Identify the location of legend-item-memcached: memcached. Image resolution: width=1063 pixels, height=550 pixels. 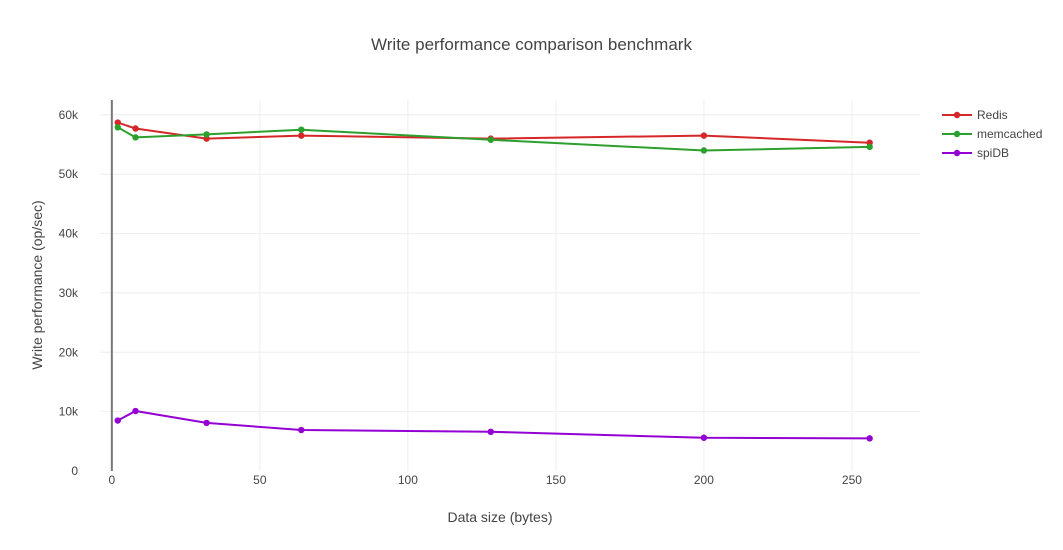
(992, 134).